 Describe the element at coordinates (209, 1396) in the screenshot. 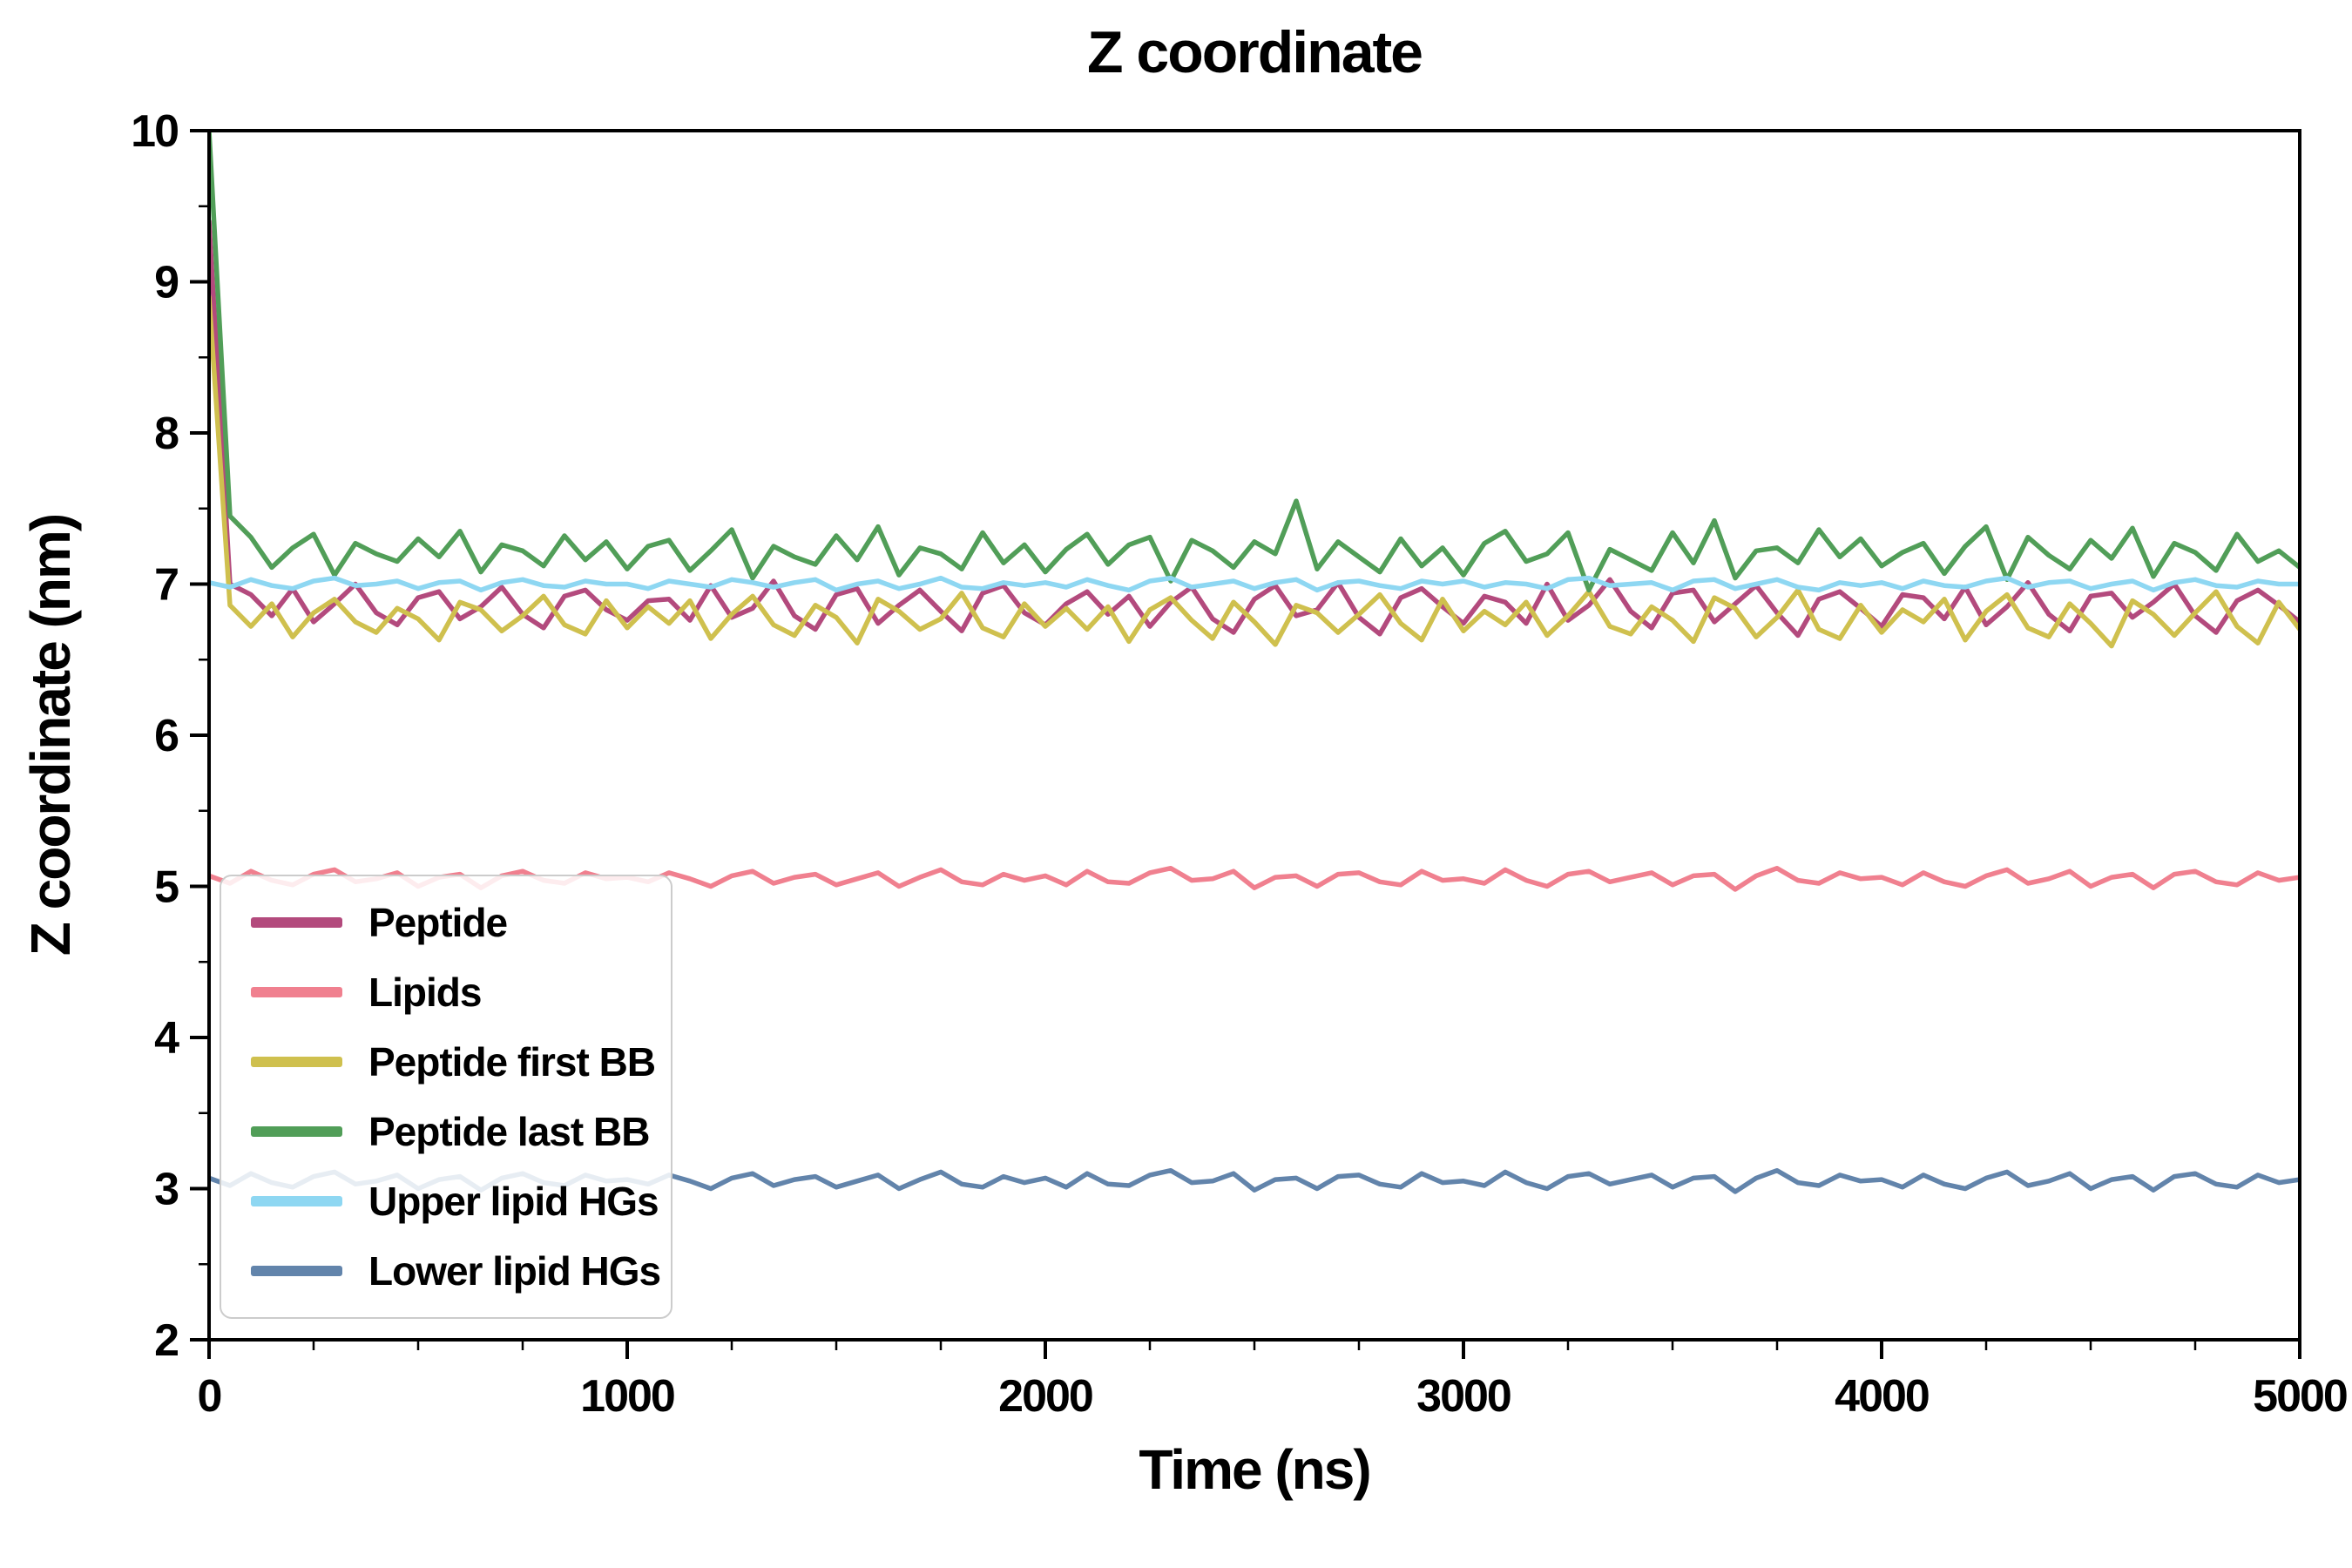

I see `x-tick-label: 0` at that location.